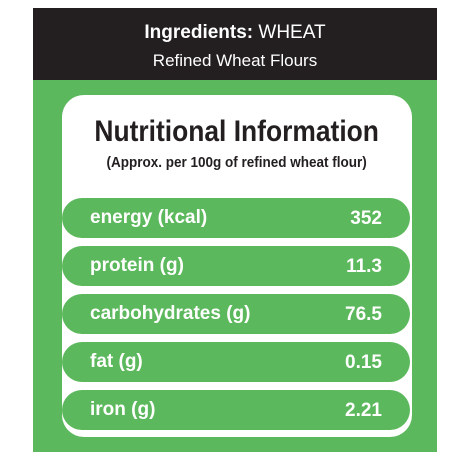 Image resolution: width=470 pixels, height=470 pixels. Describe the element at coordinates (292, 32) in the screenshot. I see `ingredients: WHEAT` at that location.